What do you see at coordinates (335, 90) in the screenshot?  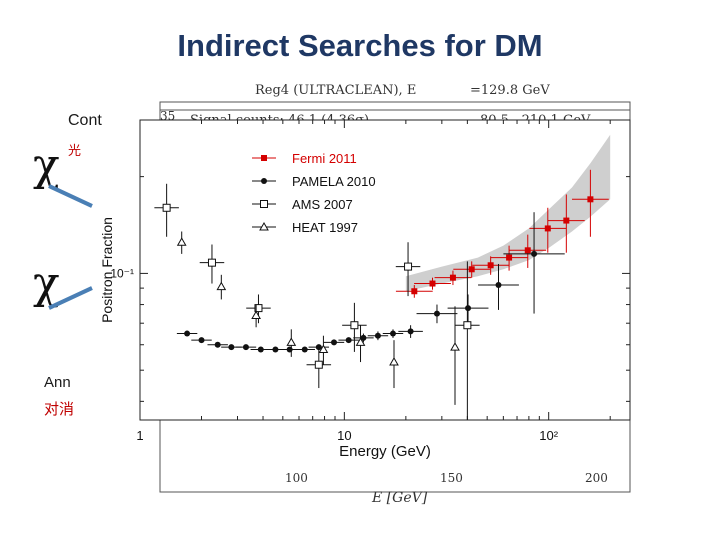 I see `background-plot-header-left: Reg4 (ULTRACLEAN), E` at bounding box center [335, 90].